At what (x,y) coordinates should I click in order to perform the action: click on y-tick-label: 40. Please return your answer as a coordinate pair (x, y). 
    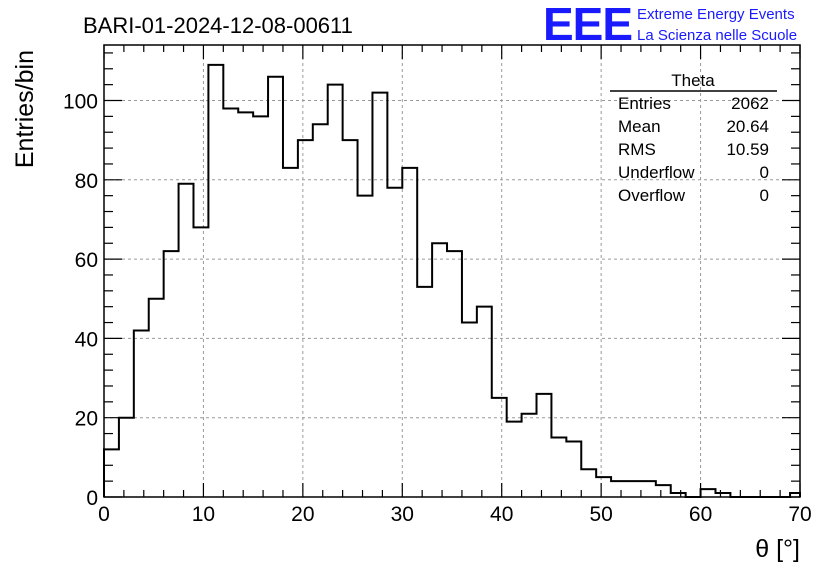
    Looking at the image, I should click on (86, 339).